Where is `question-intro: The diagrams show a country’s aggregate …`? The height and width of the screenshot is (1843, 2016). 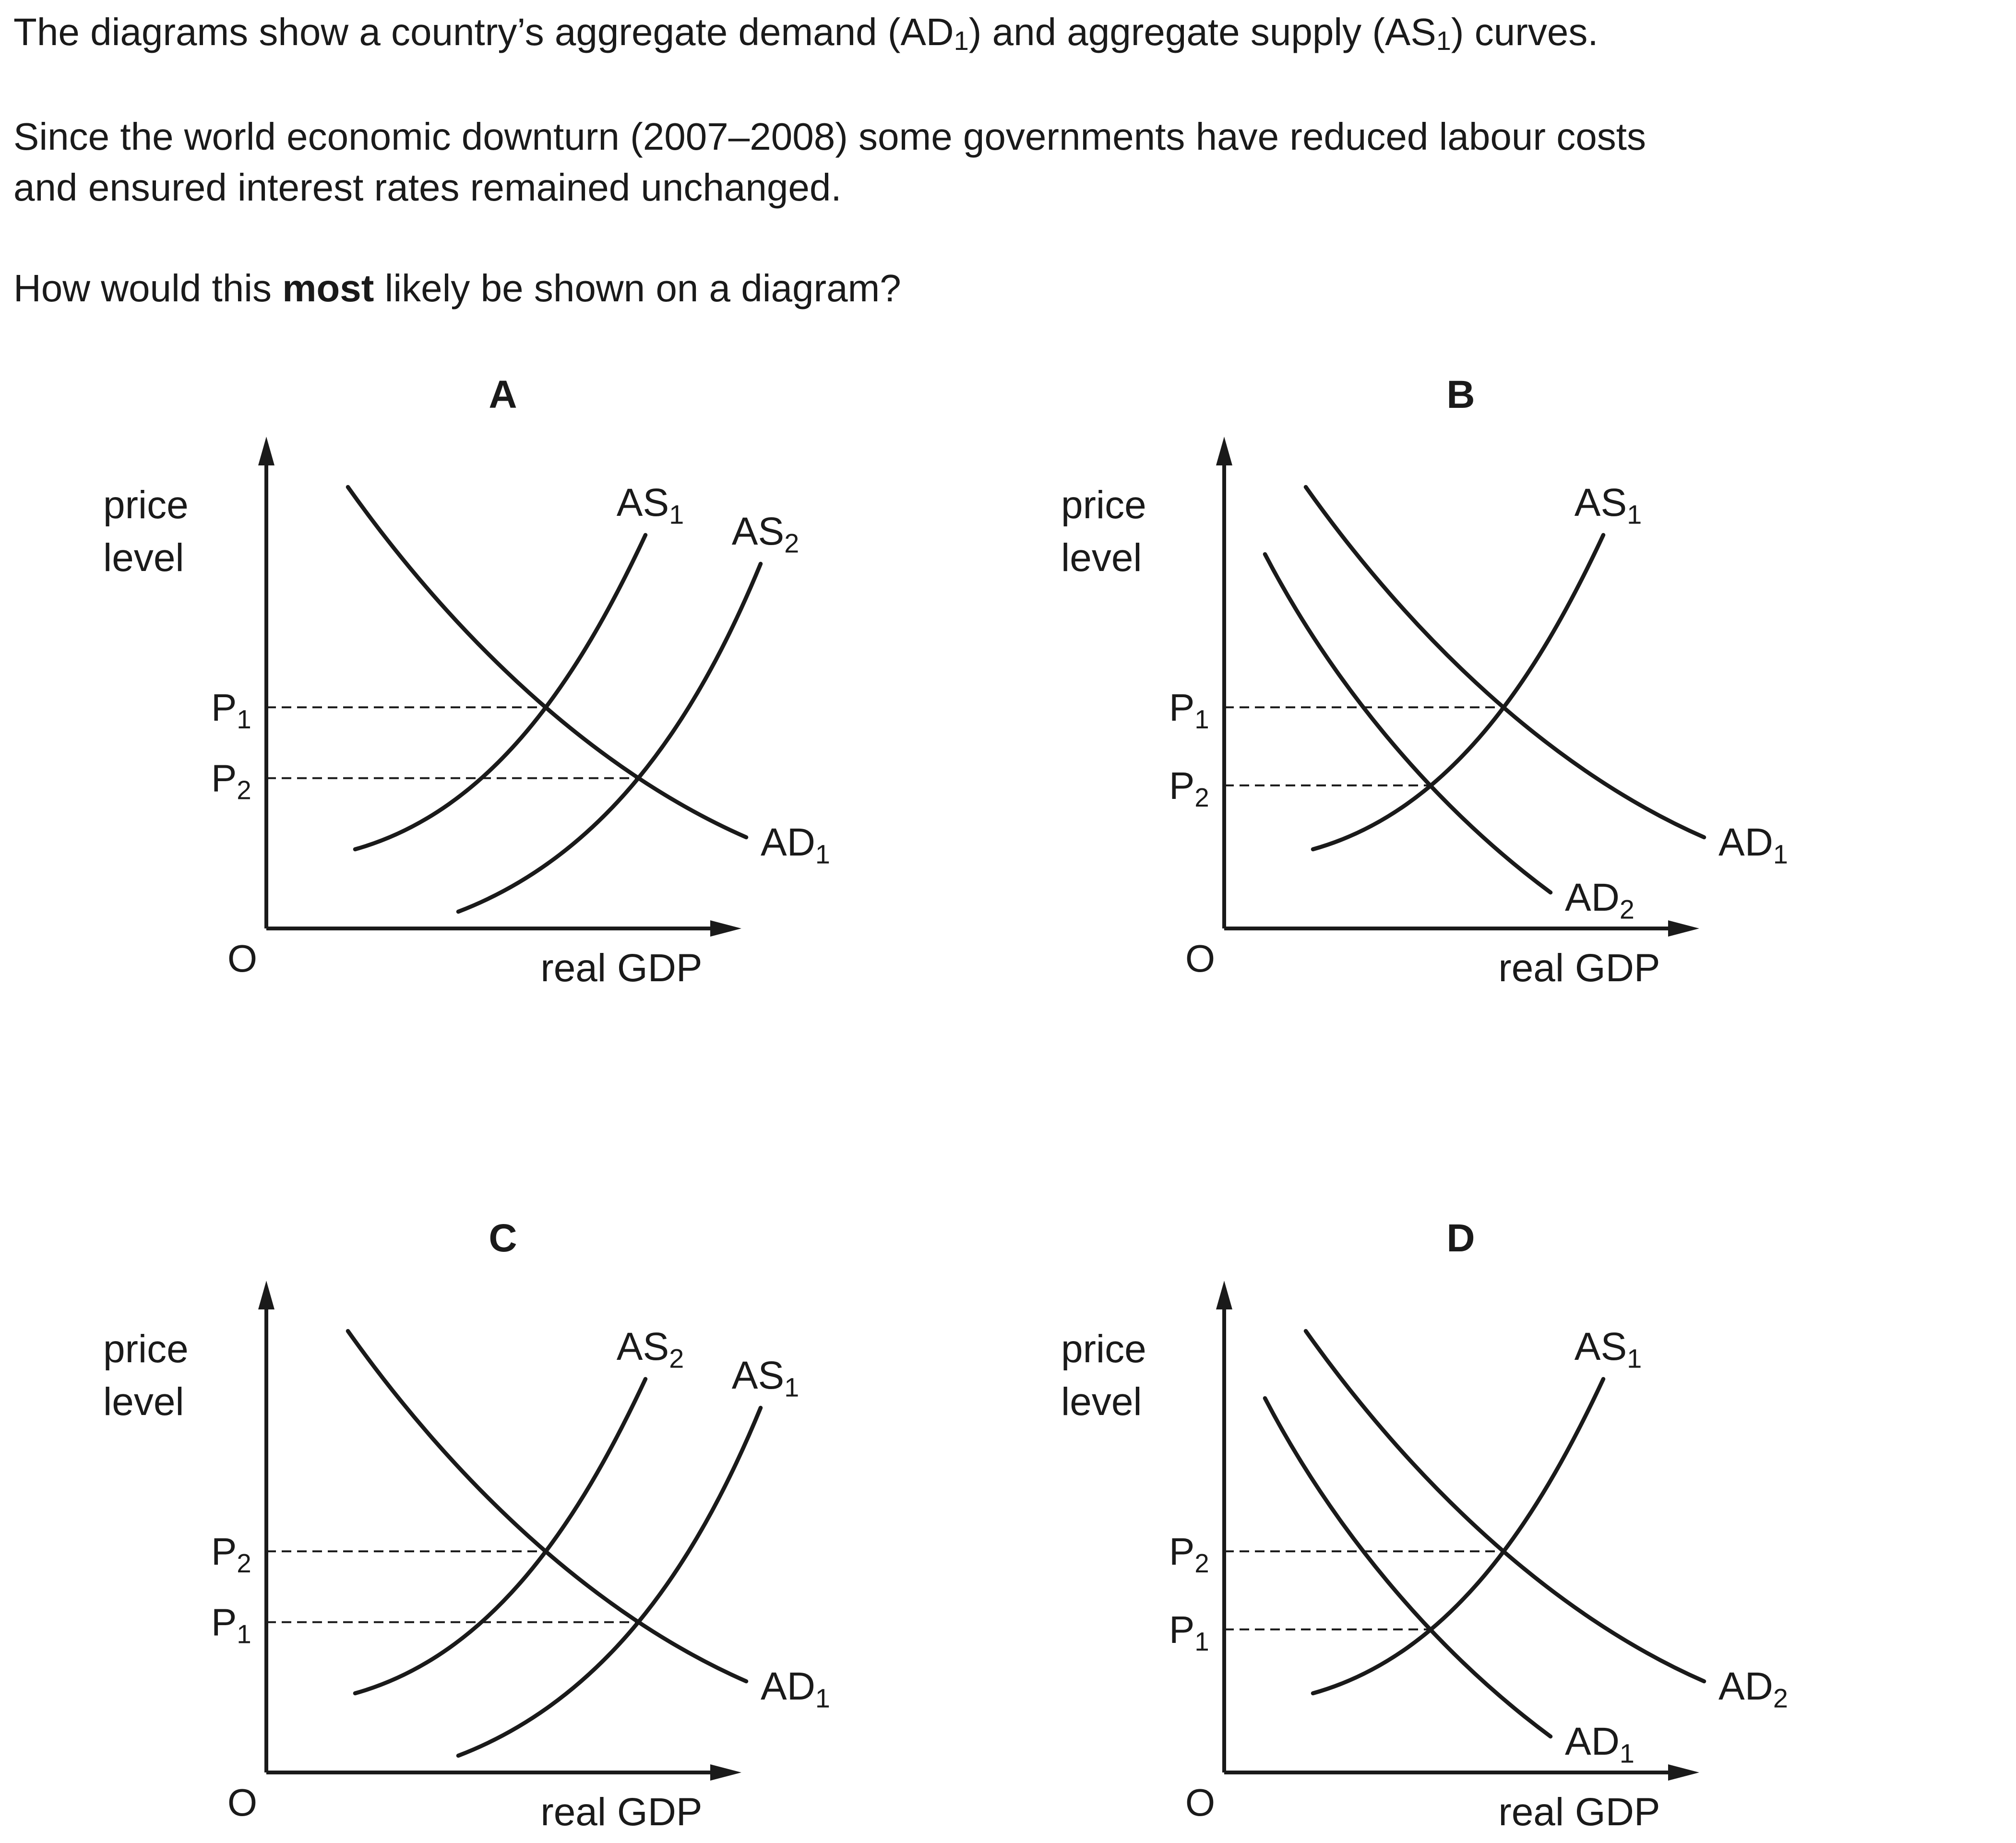
question-intro: The diagrams show a country’s aggregate … is located at coordinates (806, 32).